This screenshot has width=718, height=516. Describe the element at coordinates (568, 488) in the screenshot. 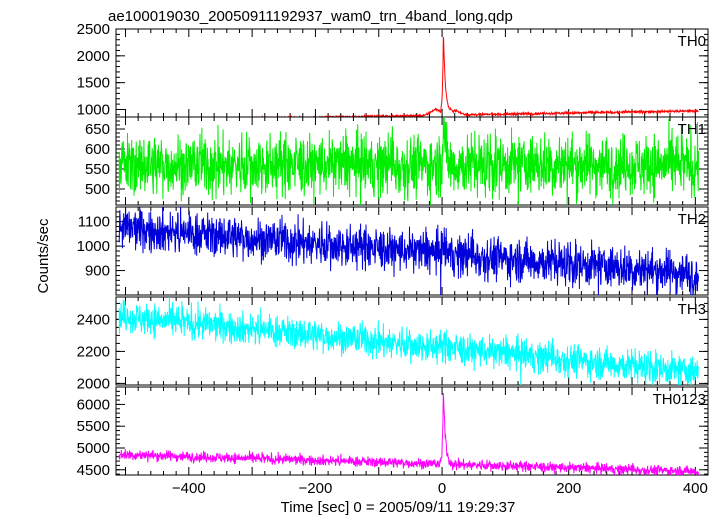

I see `x-tick-label: 200` at that location.